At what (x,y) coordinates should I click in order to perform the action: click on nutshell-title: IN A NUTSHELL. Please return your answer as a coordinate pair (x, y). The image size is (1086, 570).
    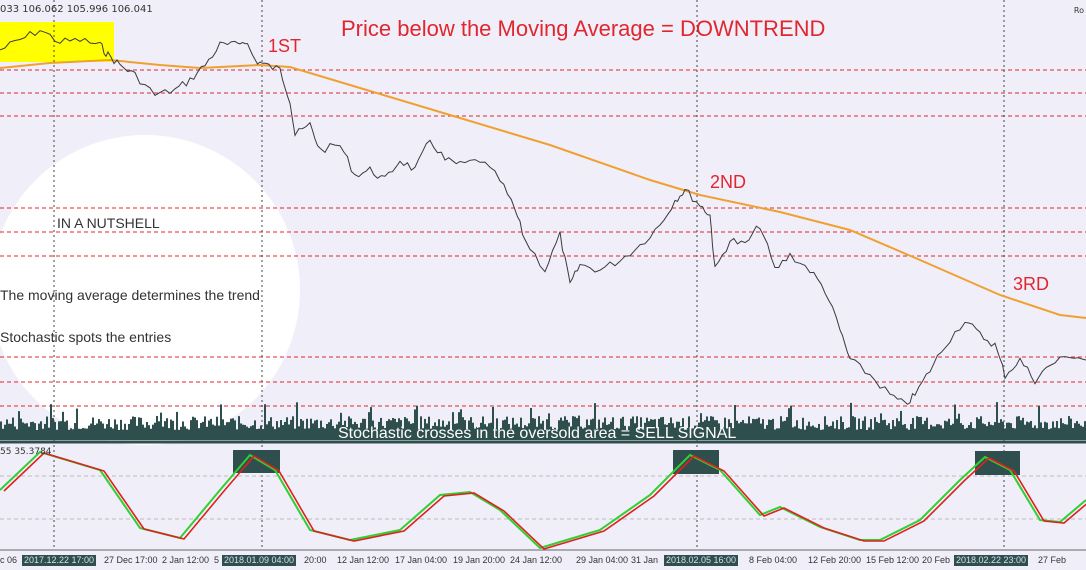
    Looking at the image, I should click on (108, 223).